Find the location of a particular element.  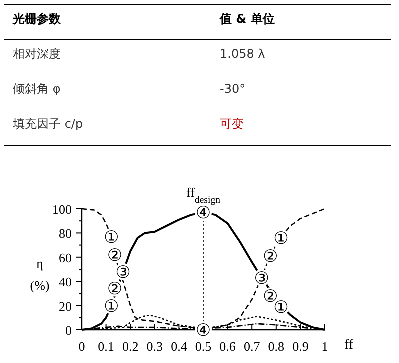

text: 光栅参数 is located at coordinates (37, 19).